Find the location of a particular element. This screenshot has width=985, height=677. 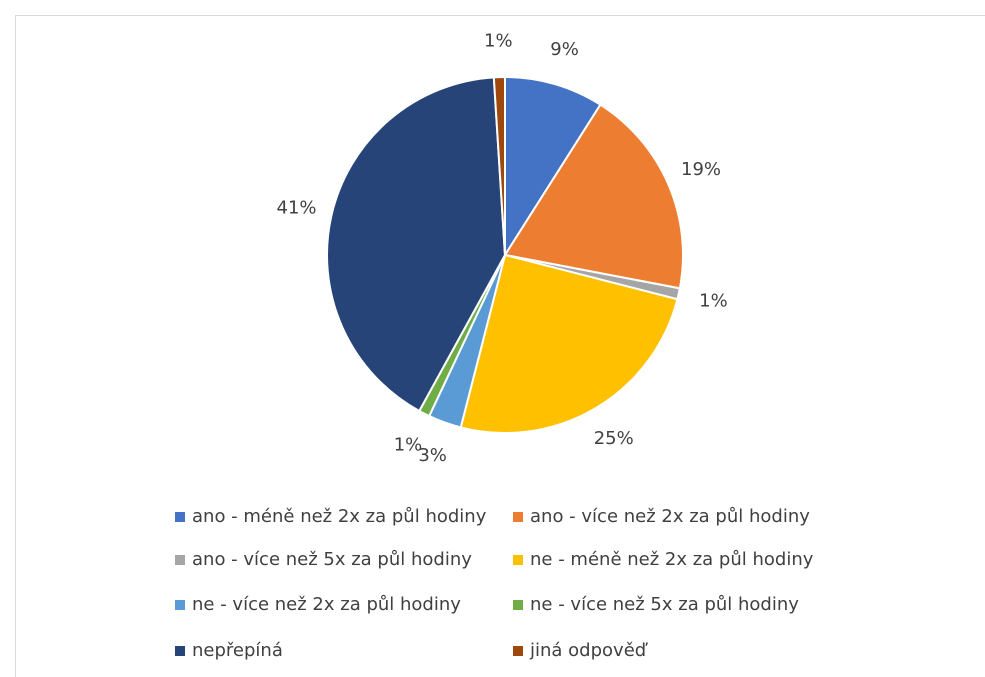

legend-label: ne - více než 2x za půl hodiny is located at coordinates (326, 604).